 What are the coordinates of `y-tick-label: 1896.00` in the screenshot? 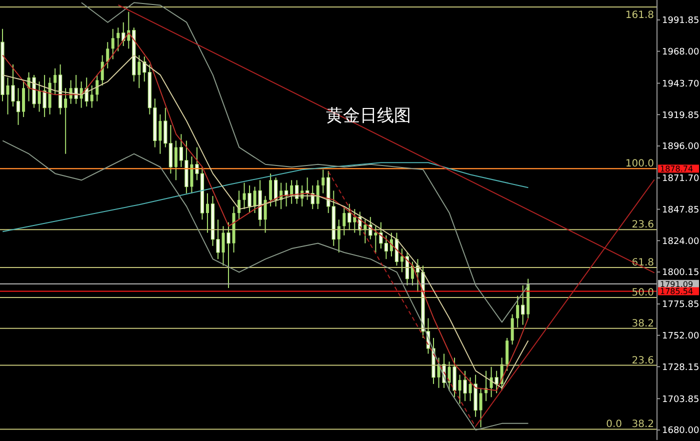 It's located at (681, 147).